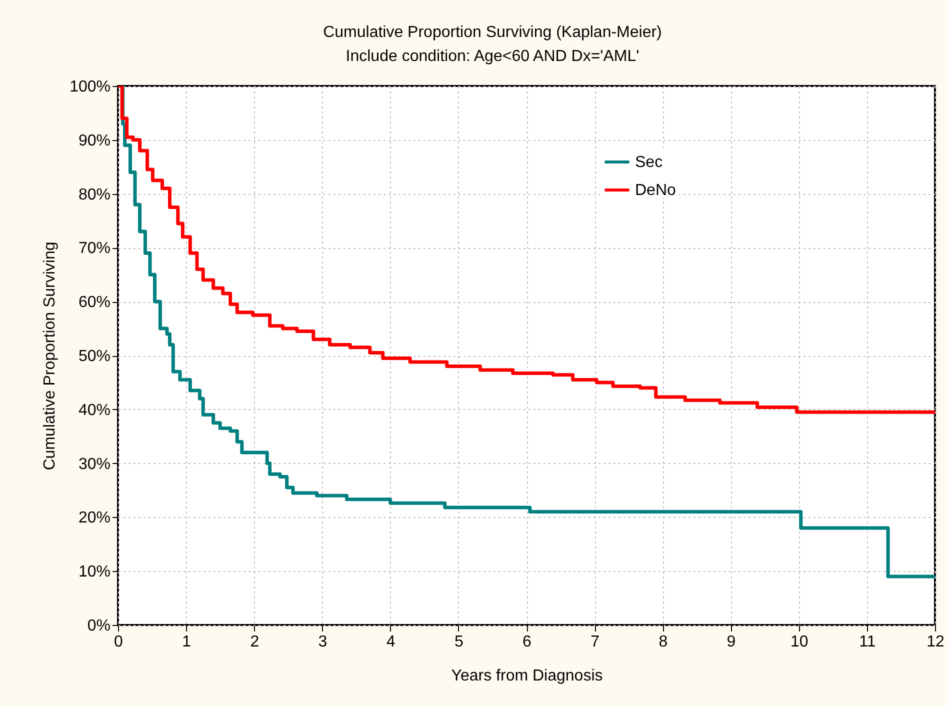  I want to click on y-axis-title: Cumulative Proportion Surviving, so click(50, 356).